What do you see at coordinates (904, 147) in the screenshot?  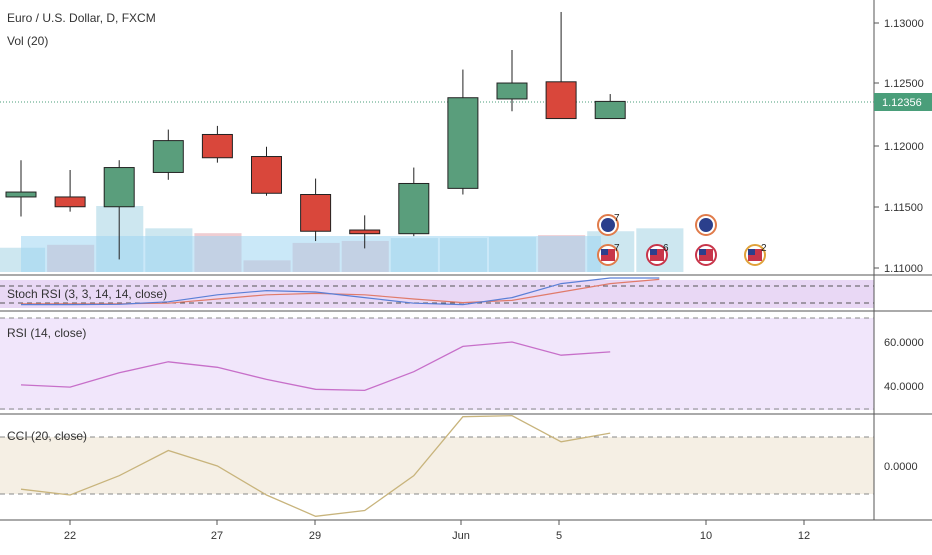 I see `price-tick: 1.12000` at bounding box center [904, 147].